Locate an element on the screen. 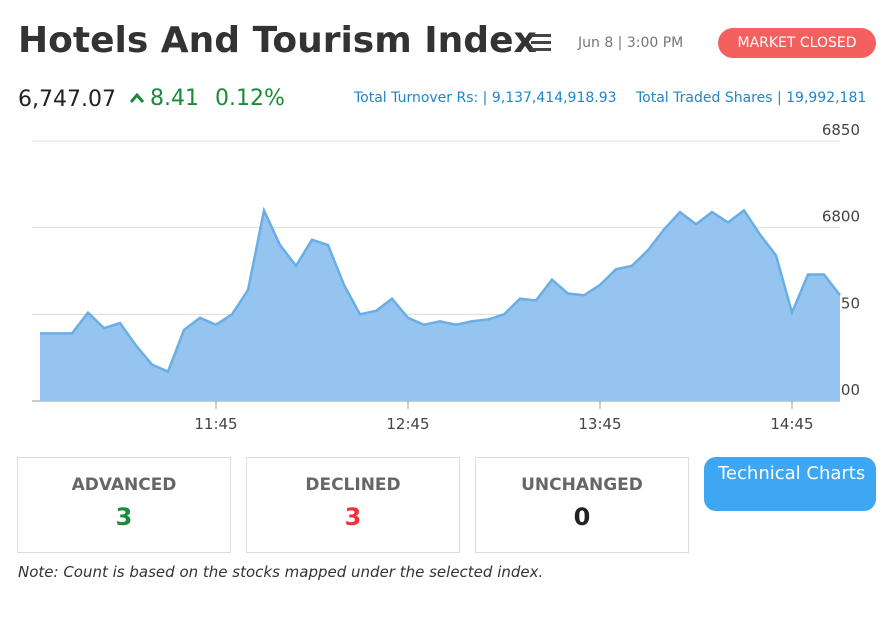 This screenshot has width=889, height=633. count-card: DECLINED 3 is located at coordinates (353, 505).